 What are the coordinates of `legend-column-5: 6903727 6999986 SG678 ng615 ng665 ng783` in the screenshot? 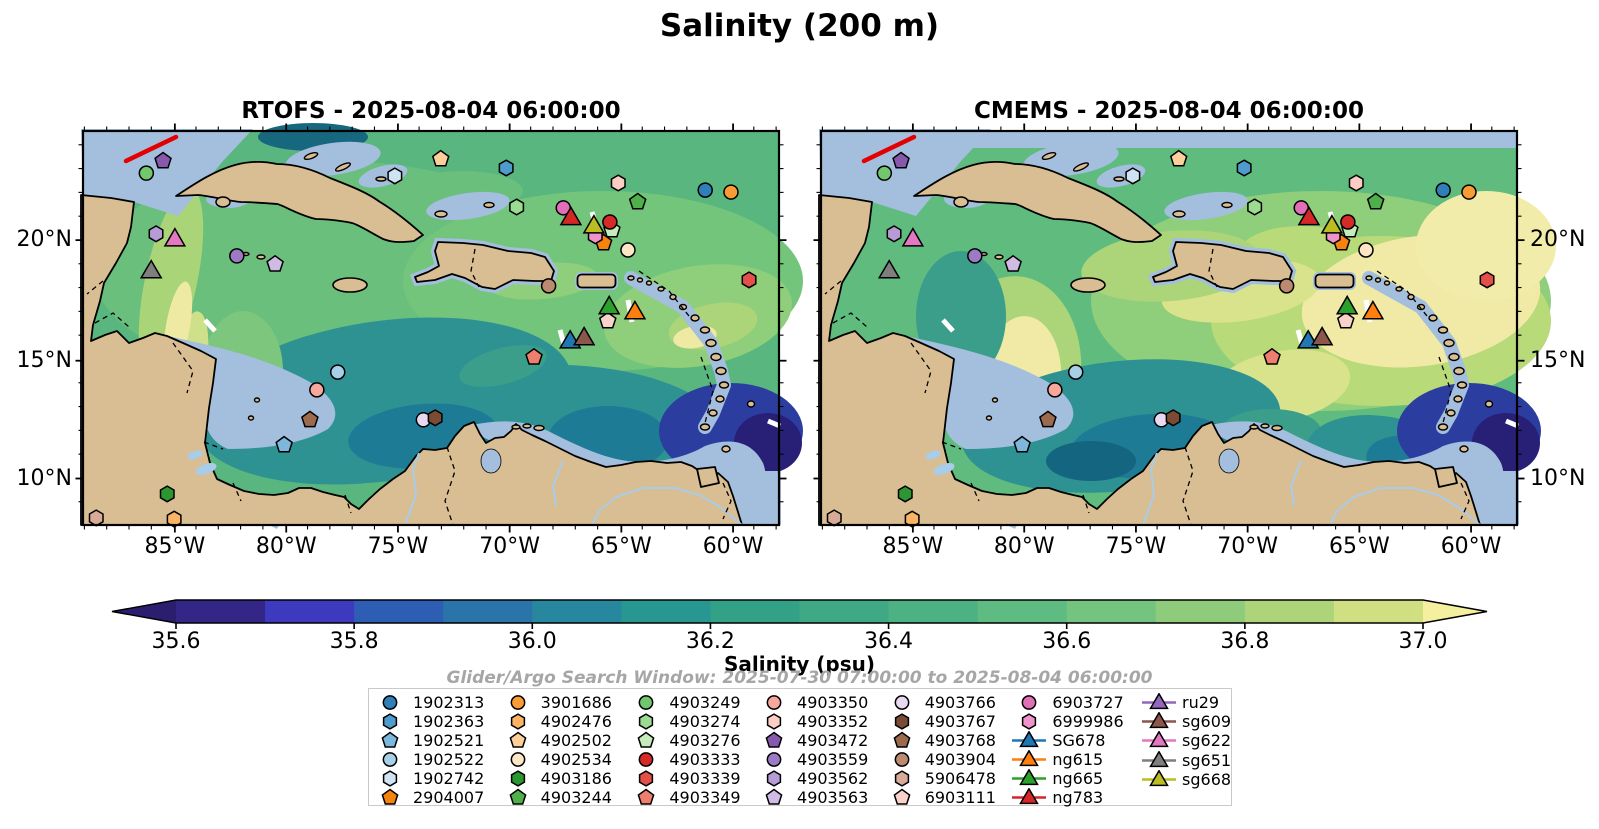 It's located at (1073, 750).